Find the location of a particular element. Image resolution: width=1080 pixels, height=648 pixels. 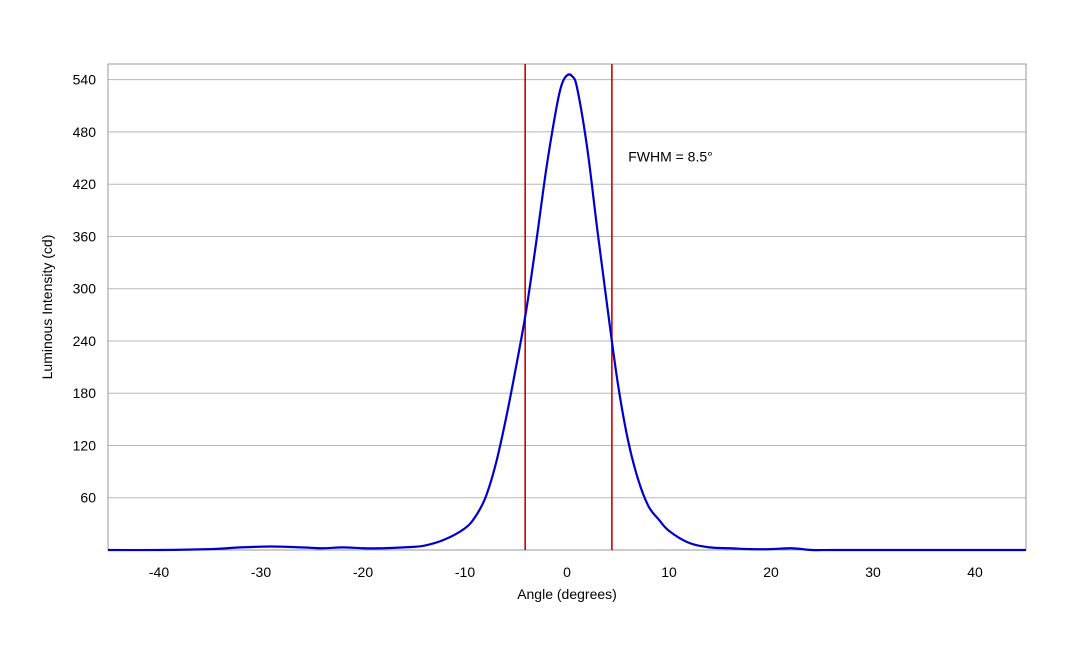

x-axis-title: Angle (degrees) is located at coordinates (567, 594).